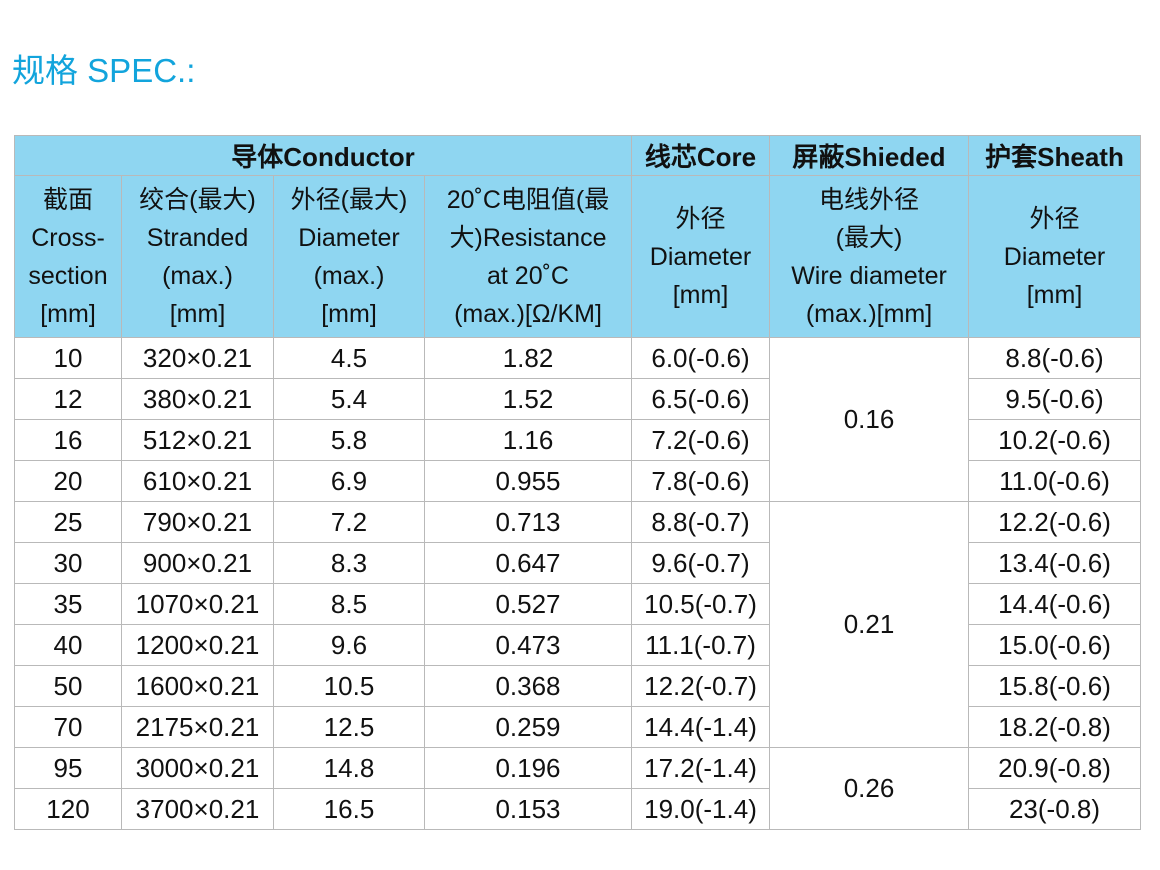  Describe the element at coordinates (68, 686) in the screenshot. I see `cell: 50` at that location.